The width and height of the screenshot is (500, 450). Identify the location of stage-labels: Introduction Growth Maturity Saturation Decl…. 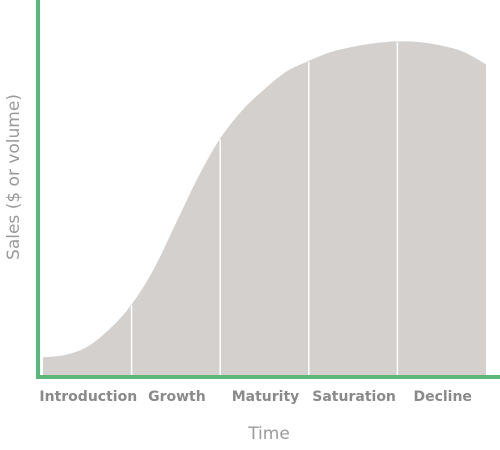
(255, 397).